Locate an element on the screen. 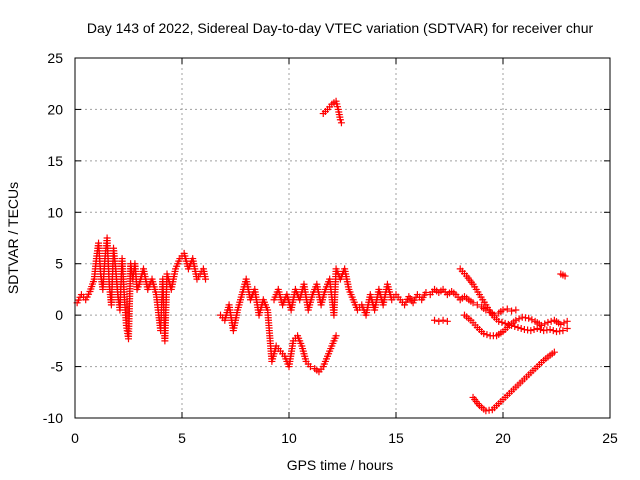  y-tick-label: -5 is located at coordinates (57, 367).